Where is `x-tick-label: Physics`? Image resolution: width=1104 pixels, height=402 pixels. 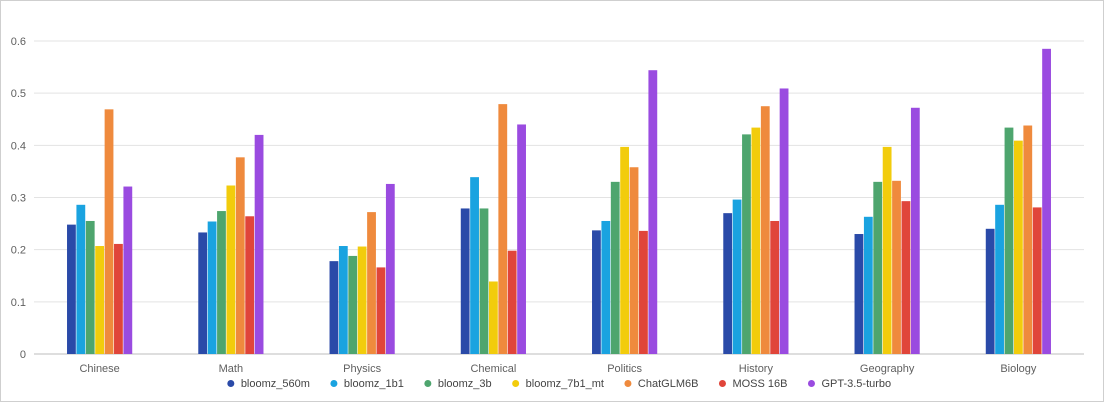
x-tick-label: Physics is located at coordinates (362, 369).